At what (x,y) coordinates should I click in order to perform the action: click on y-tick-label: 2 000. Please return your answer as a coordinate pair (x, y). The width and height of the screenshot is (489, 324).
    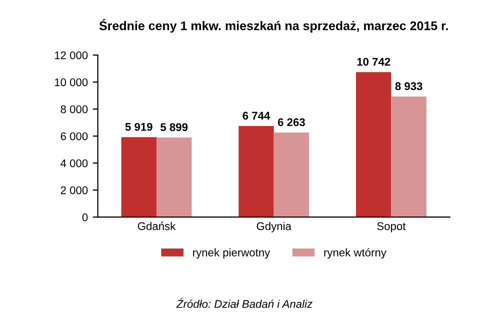
    Looking at the image, I should click on (74, 190).